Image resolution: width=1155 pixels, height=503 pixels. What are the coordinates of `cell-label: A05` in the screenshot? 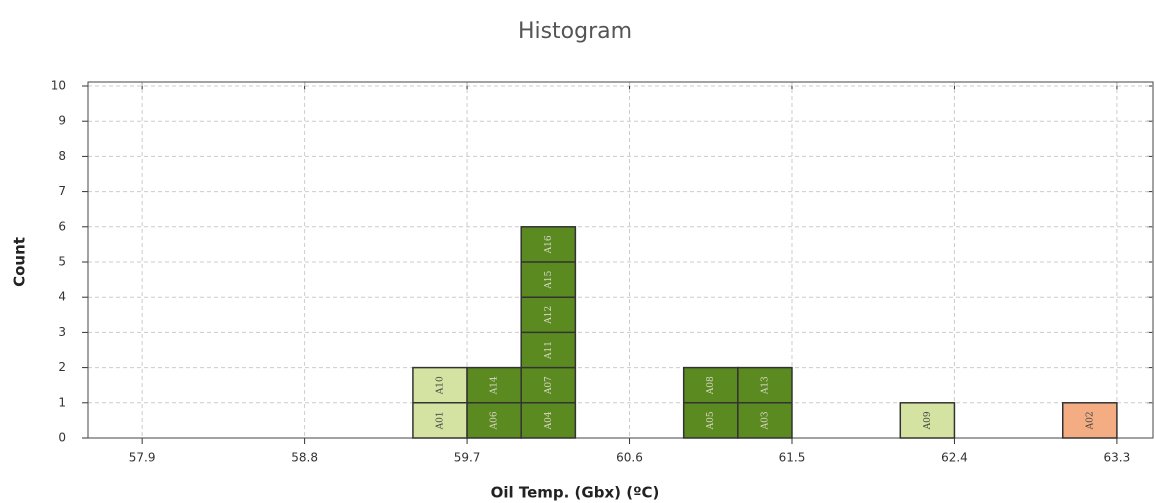 It's located at (711, 420).